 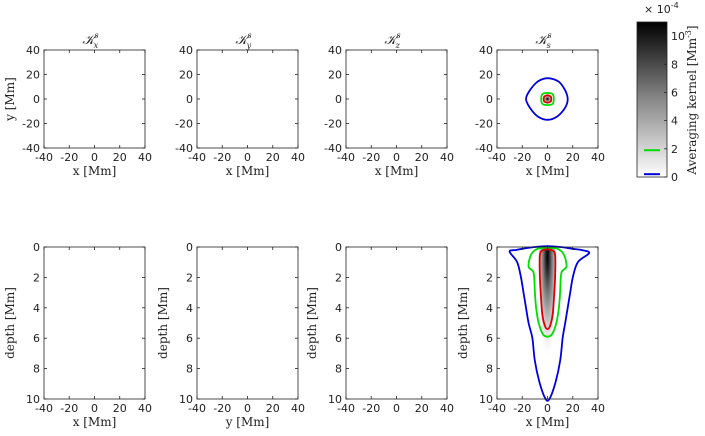 What do you see at coordinates (674, 149) in the screenshot?
I see `colorbar-tick-label: 2` at bounding box center [674, 149].